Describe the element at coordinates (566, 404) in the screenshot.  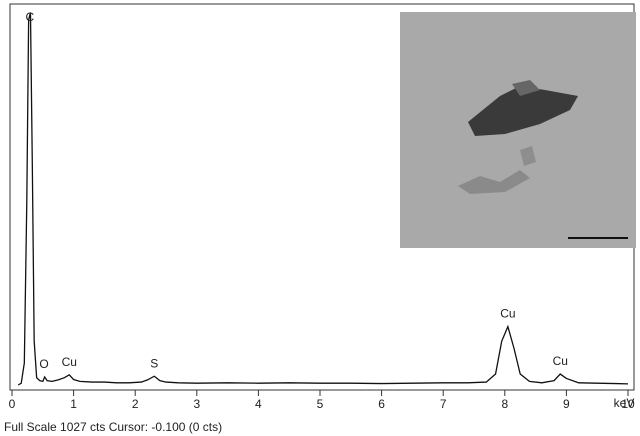
I see `x-tick-label: 9` at that location.